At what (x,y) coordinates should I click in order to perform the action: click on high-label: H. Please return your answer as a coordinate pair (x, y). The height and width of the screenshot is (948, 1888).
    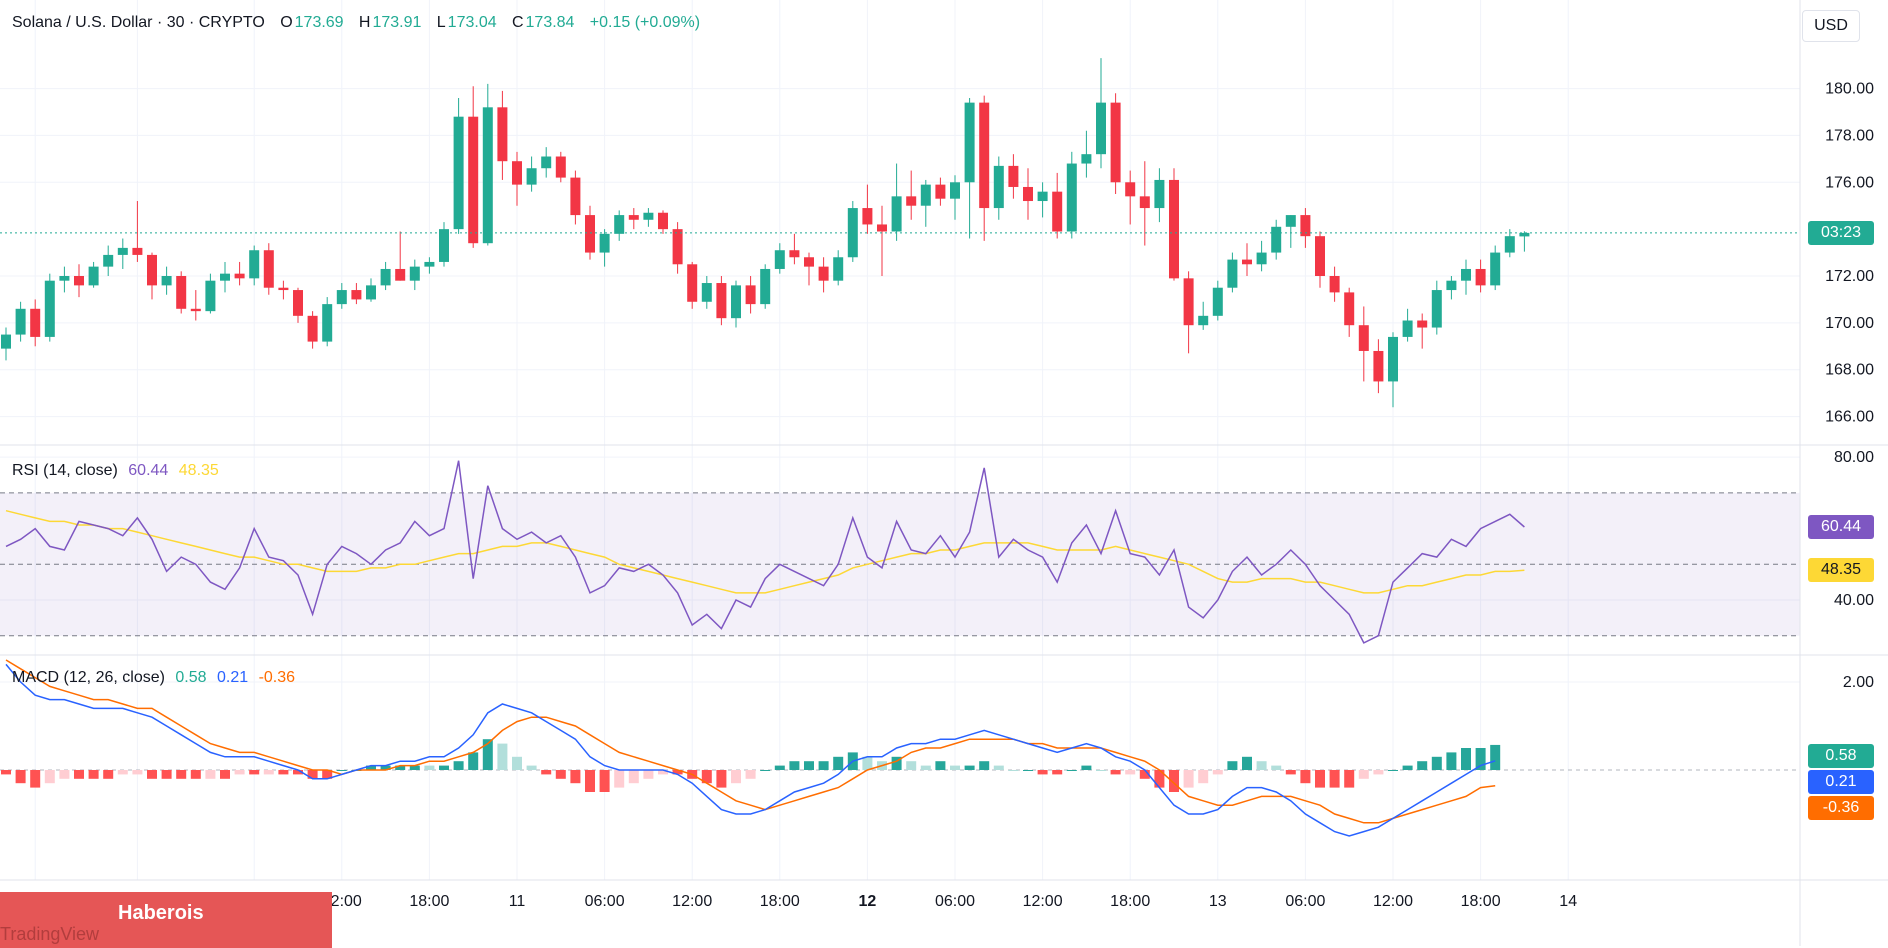
    Looking at the image, I should click on (364, 22).